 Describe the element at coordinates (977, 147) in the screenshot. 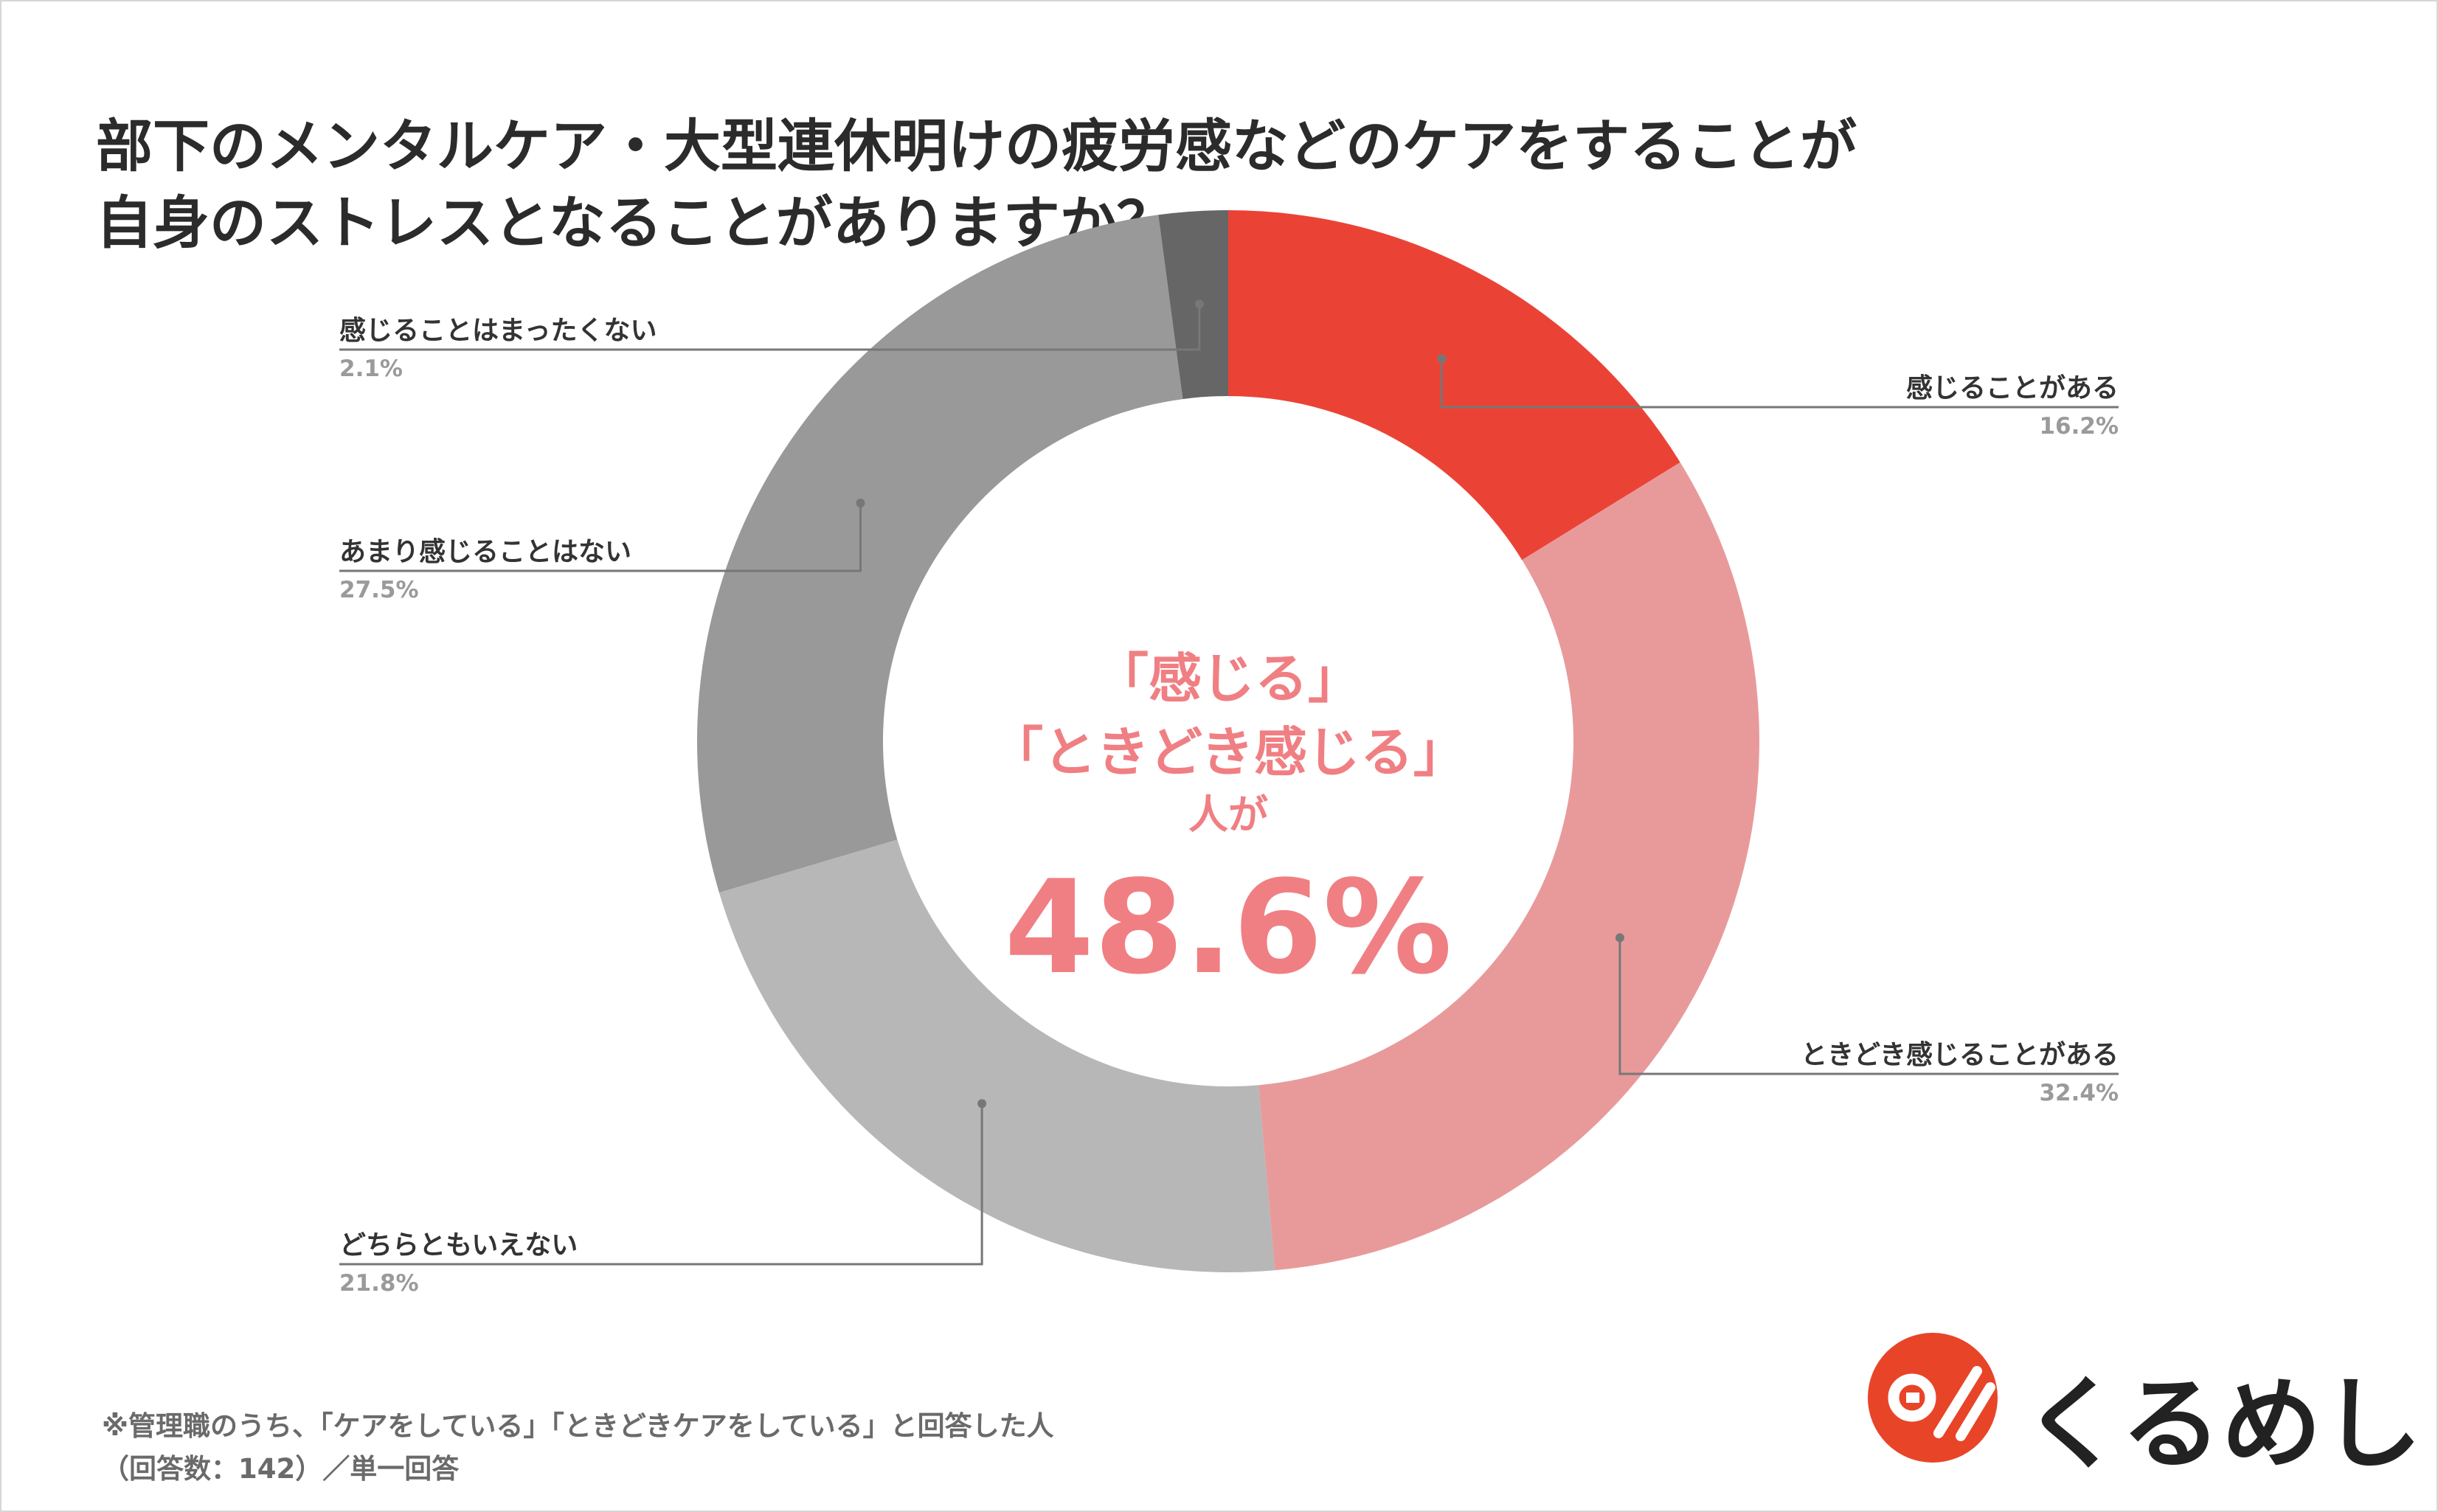

I see `chart-title-line-1: 部下のメンタルケア・大型連休明けの疲労感などのケアをすることが` at that location.